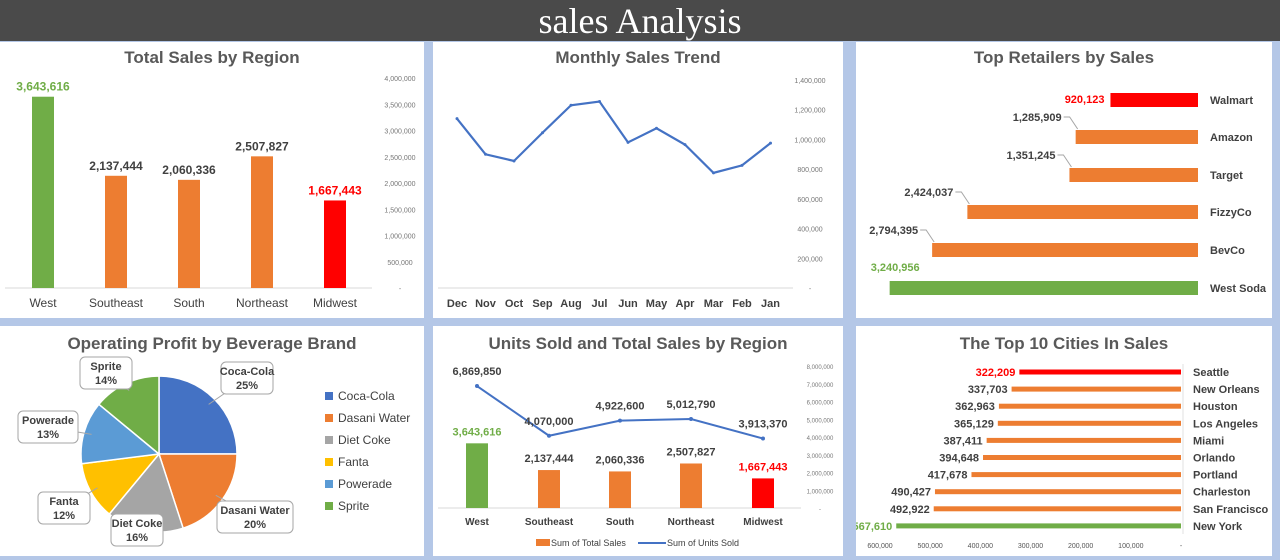 This screenshot has width=1280, height=560. Describe the element at coordinates (1231, 213) in the screenshot. I see `category-label: FizzyCo` at that location.